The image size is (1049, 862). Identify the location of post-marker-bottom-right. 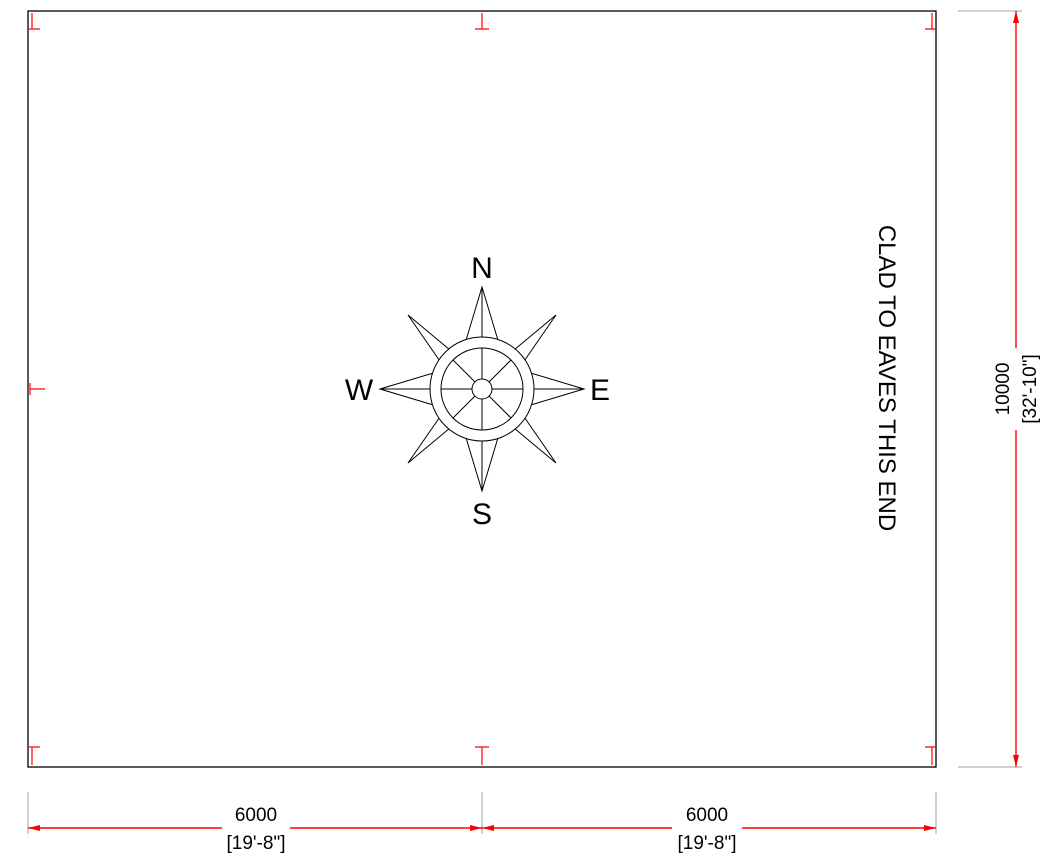
(930, 755).